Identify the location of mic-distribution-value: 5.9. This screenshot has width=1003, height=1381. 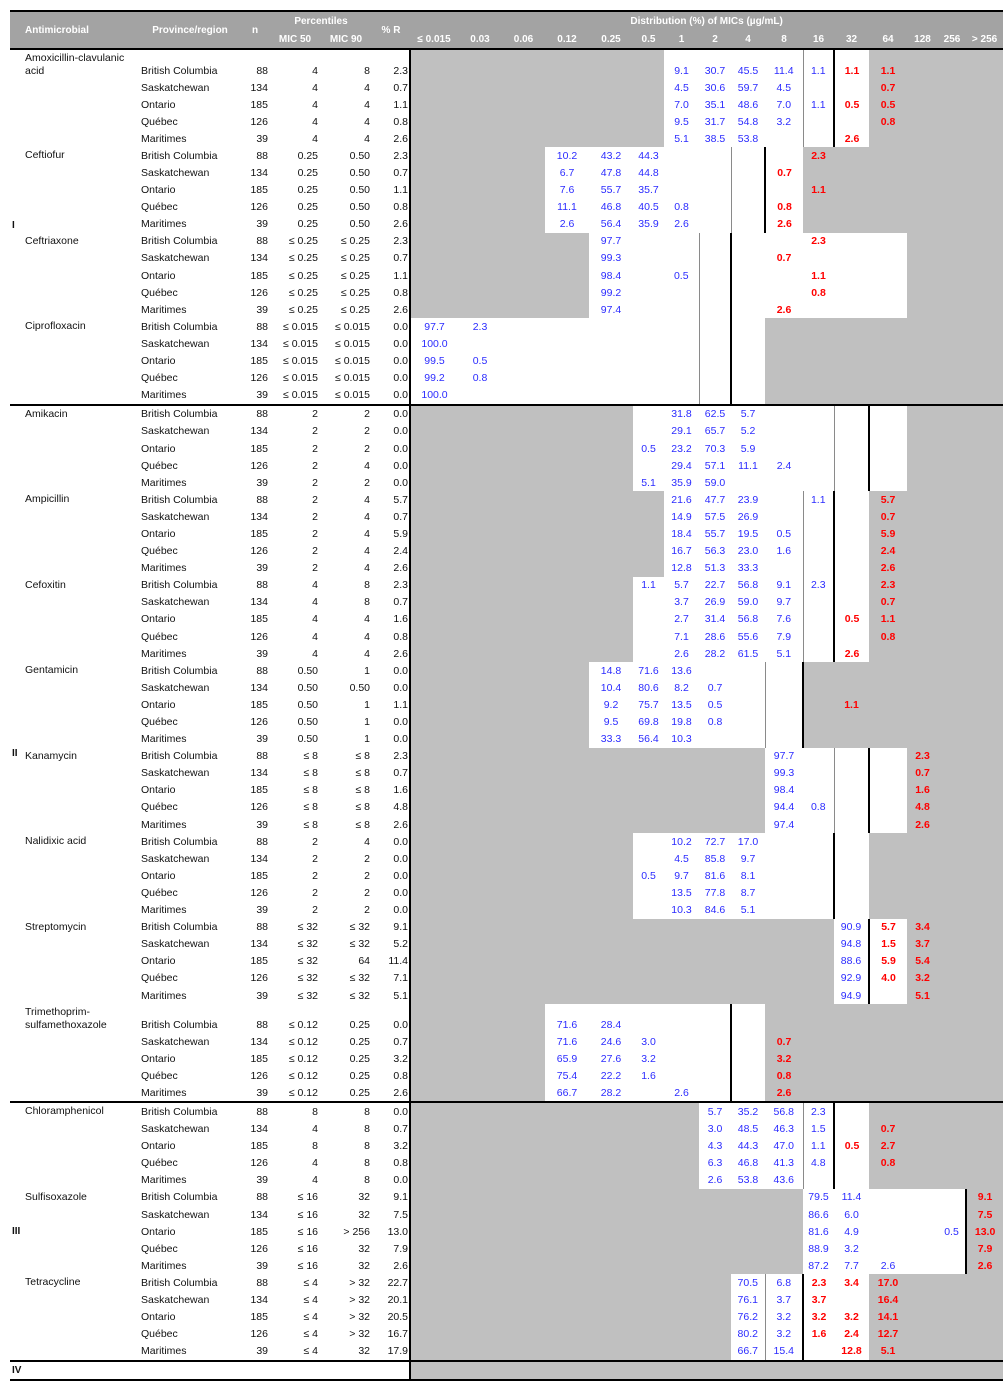
(748, 448).